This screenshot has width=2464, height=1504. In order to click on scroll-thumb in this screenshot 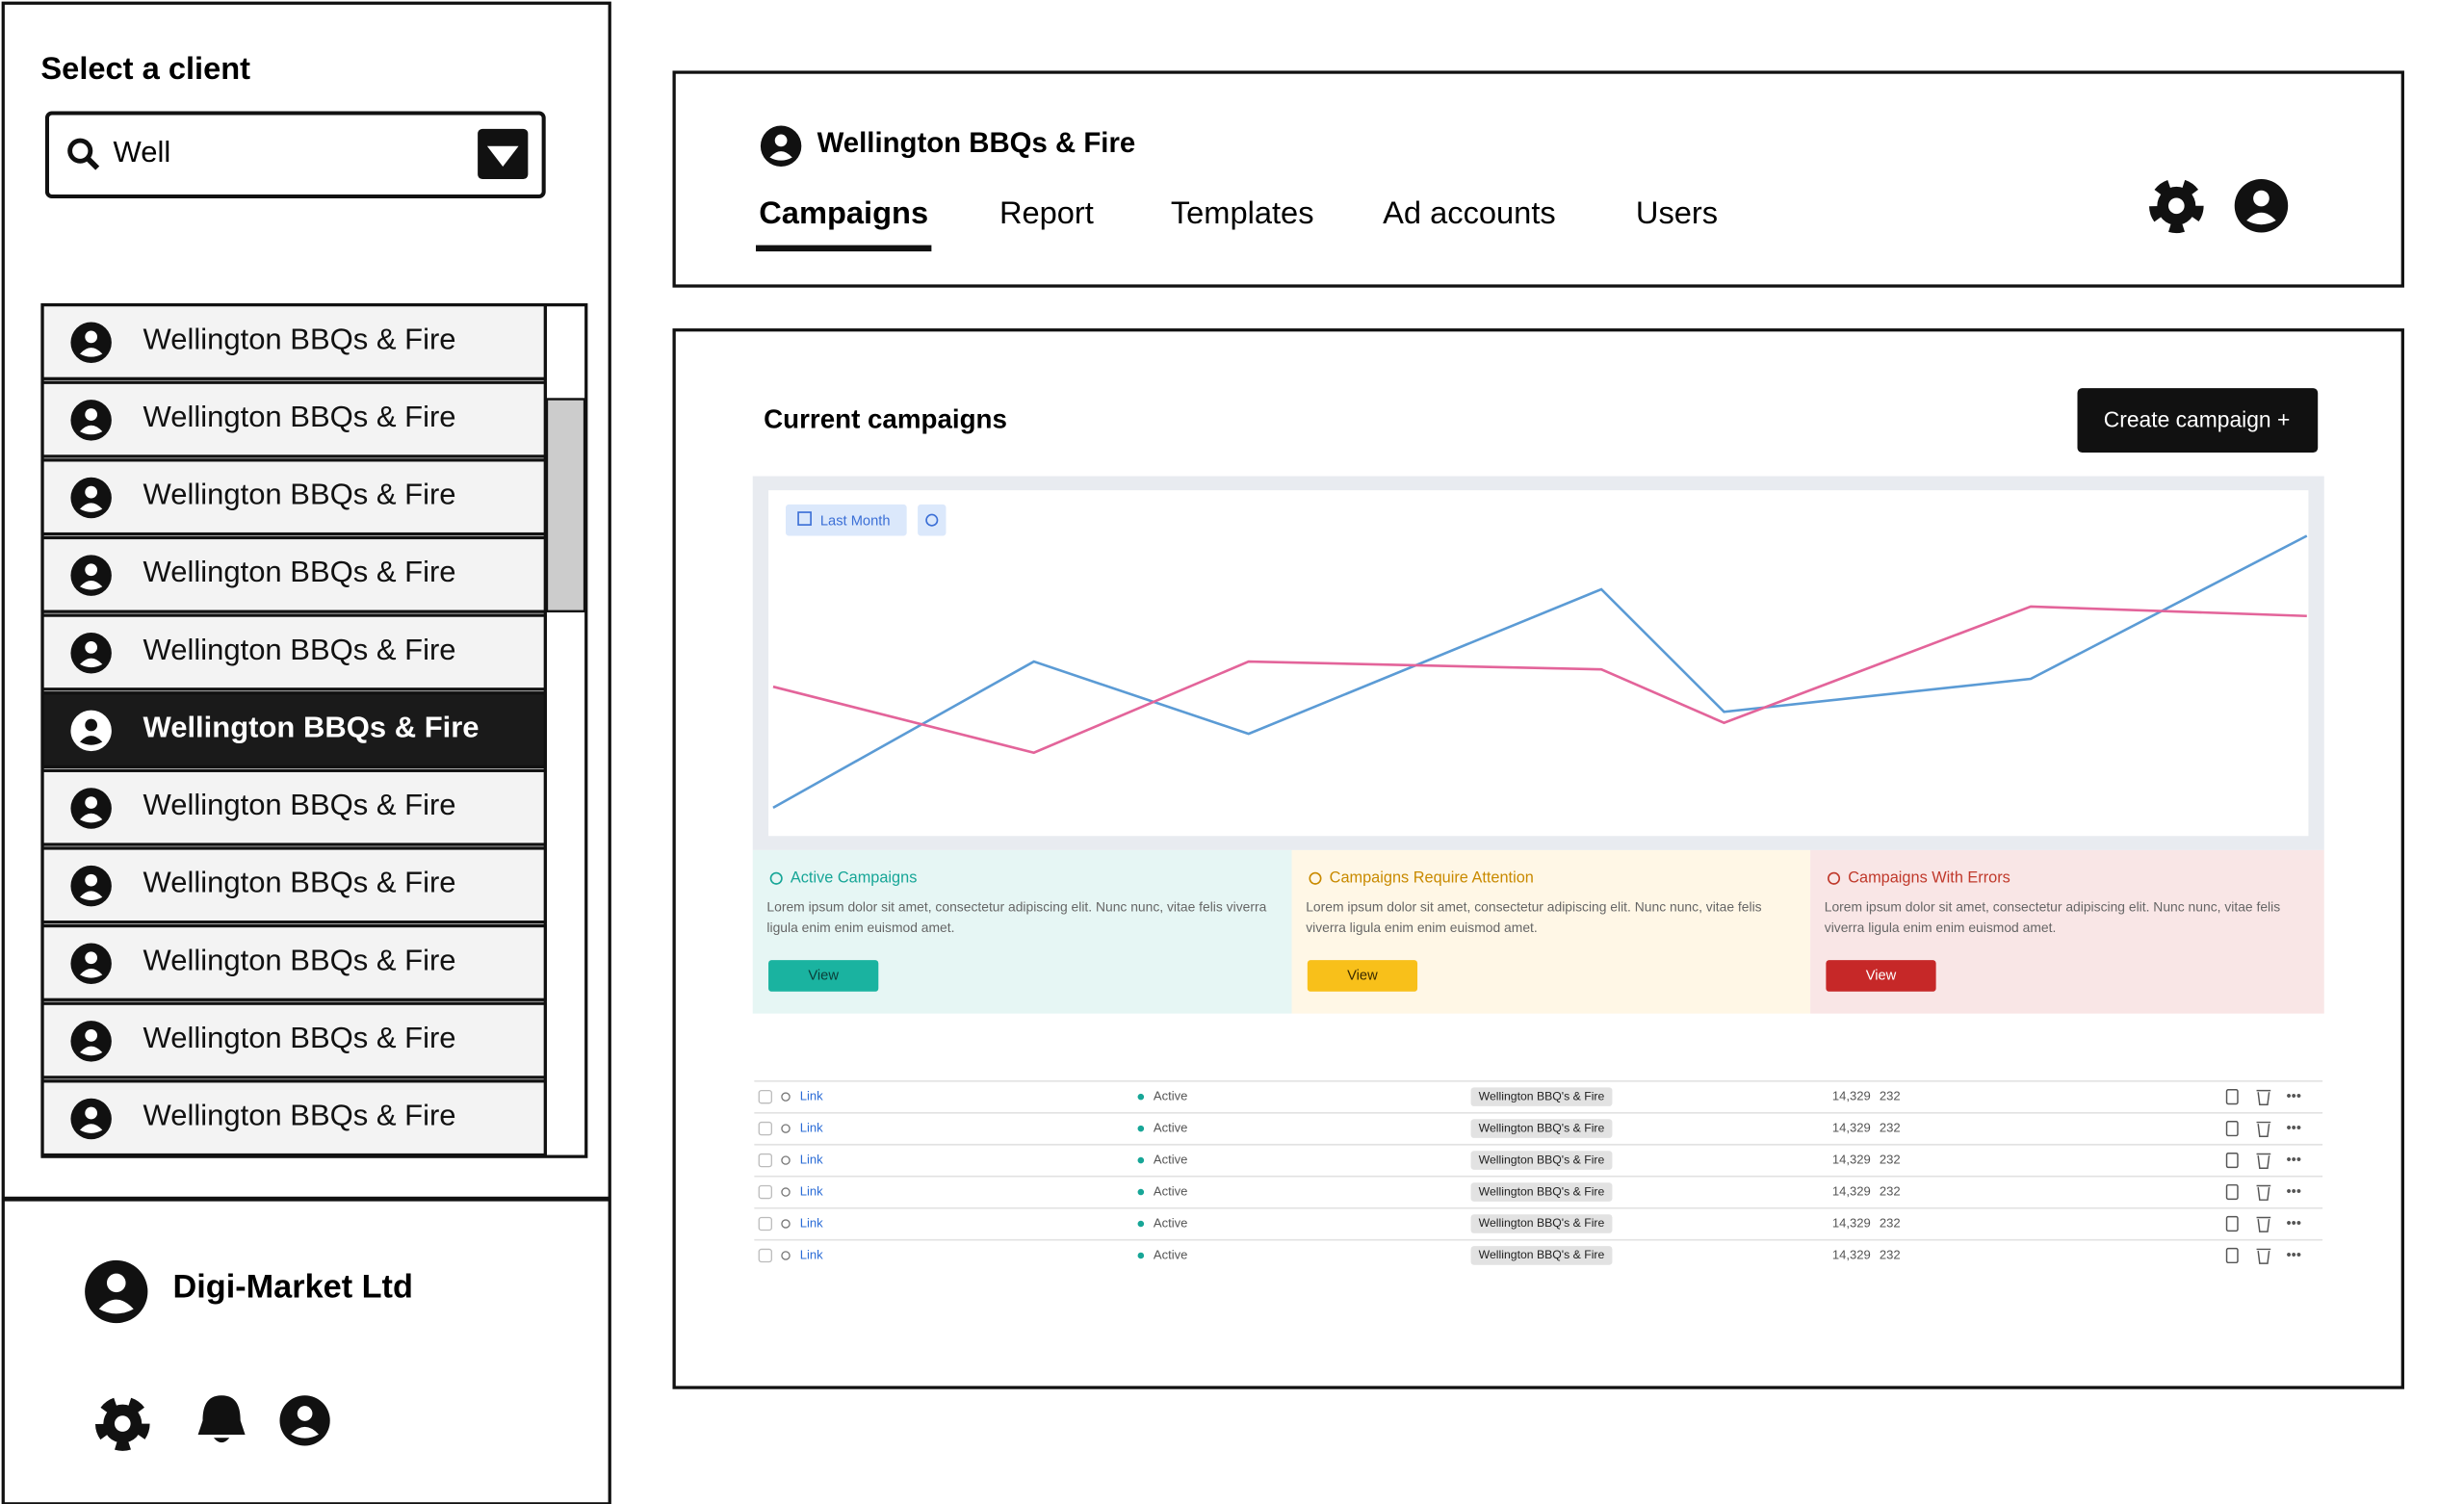, I will do `click(565, 505)`.